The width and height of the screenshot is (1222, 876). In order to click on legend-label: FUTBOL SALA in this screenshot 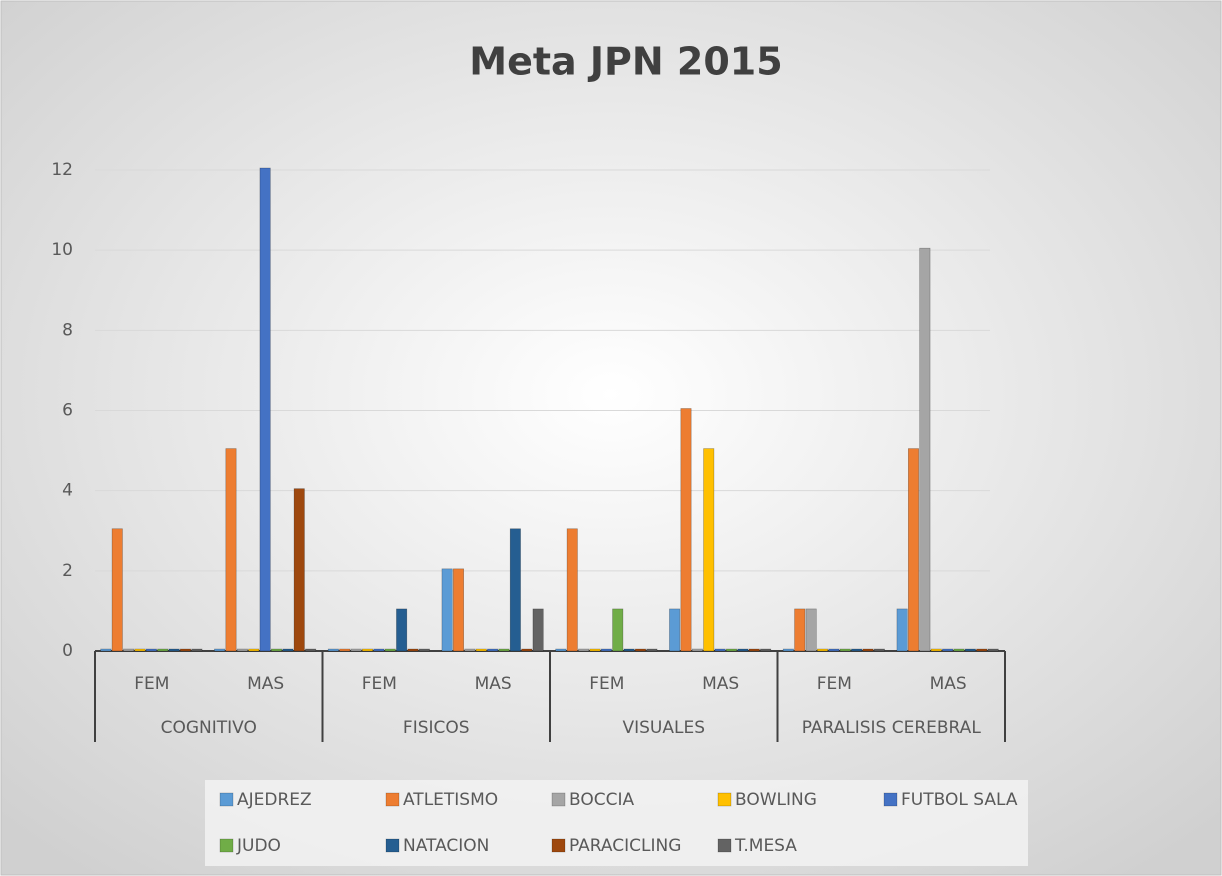, I will do `click(959, 800)`.